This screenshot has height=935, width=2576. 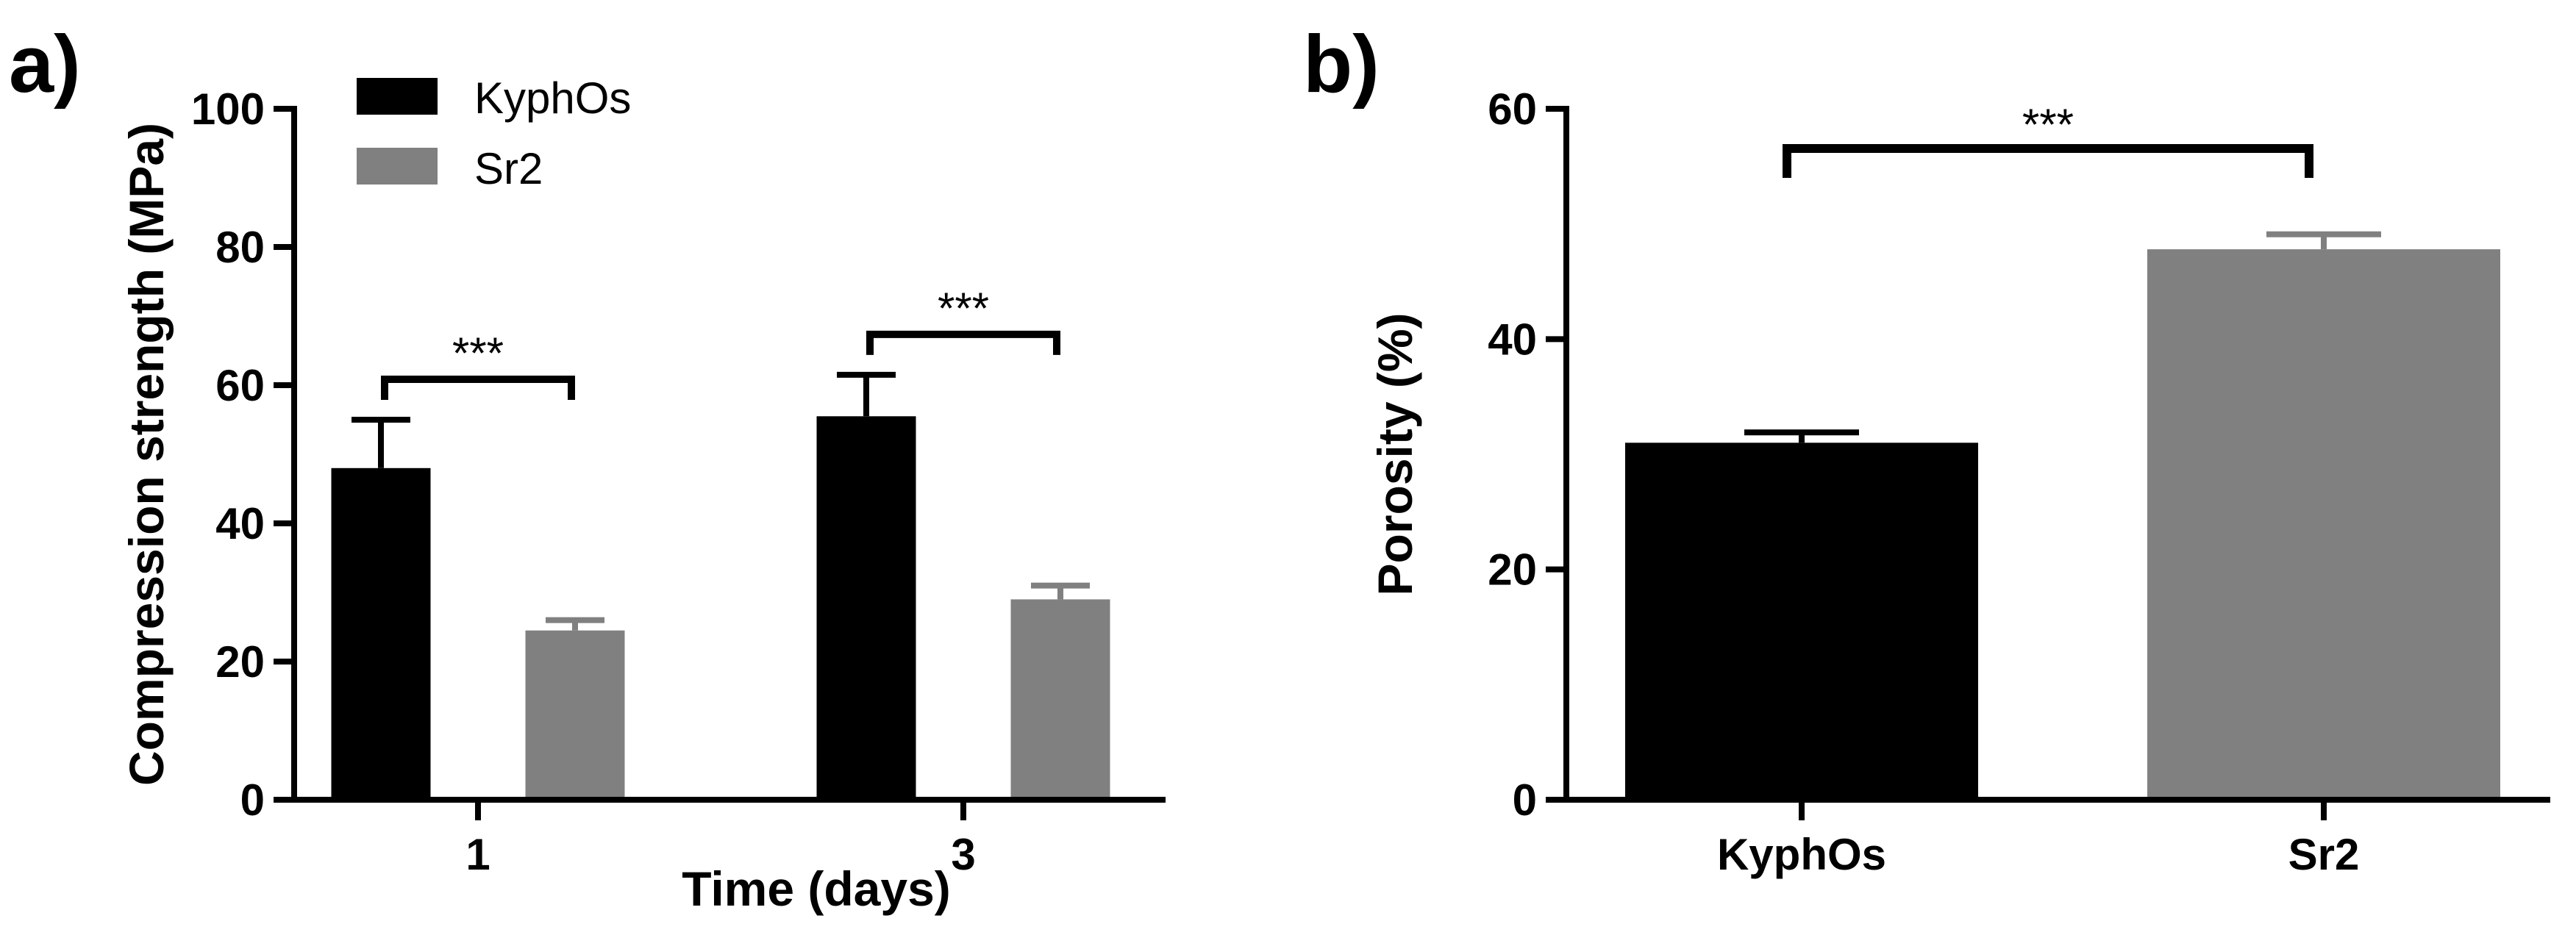 What do you see at coordinates (240, 247) in the screenshot?
I see `y-tick-label: 80` at bounding box center [240, 247].